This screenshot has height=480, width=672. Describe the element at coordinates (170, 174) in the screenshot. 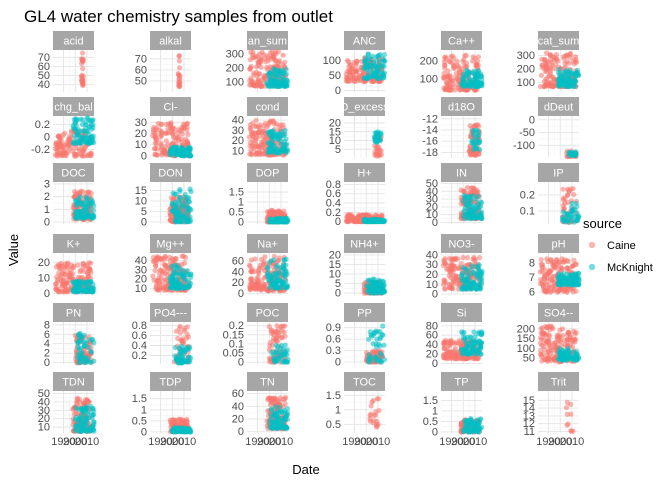

I see `facet-strip-label: DON` at that location.